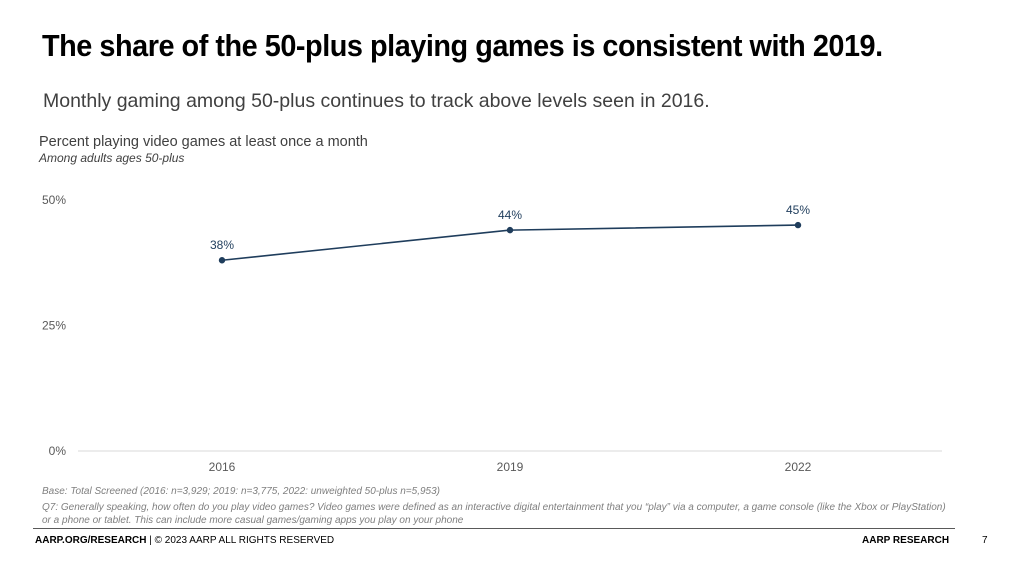 The height and width of the screenshot is (565, 1014). What do you see at coordinates (54, 326) in the screenshot?
I see `y-tick-label: 25%` at bounding box center [54, 326].